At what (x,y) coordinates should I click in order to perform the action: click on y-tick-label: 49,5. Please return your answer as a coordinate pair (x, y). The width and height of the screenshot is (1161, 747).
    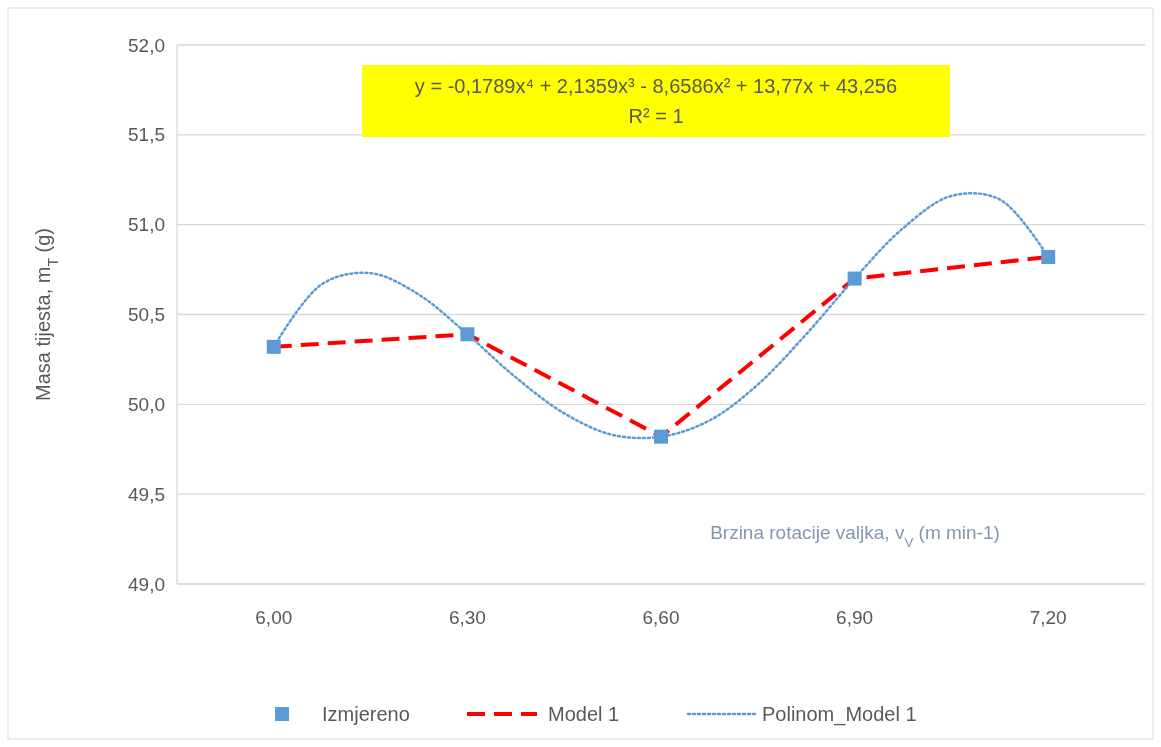
    Looking at the image, I should click on (146, 494).